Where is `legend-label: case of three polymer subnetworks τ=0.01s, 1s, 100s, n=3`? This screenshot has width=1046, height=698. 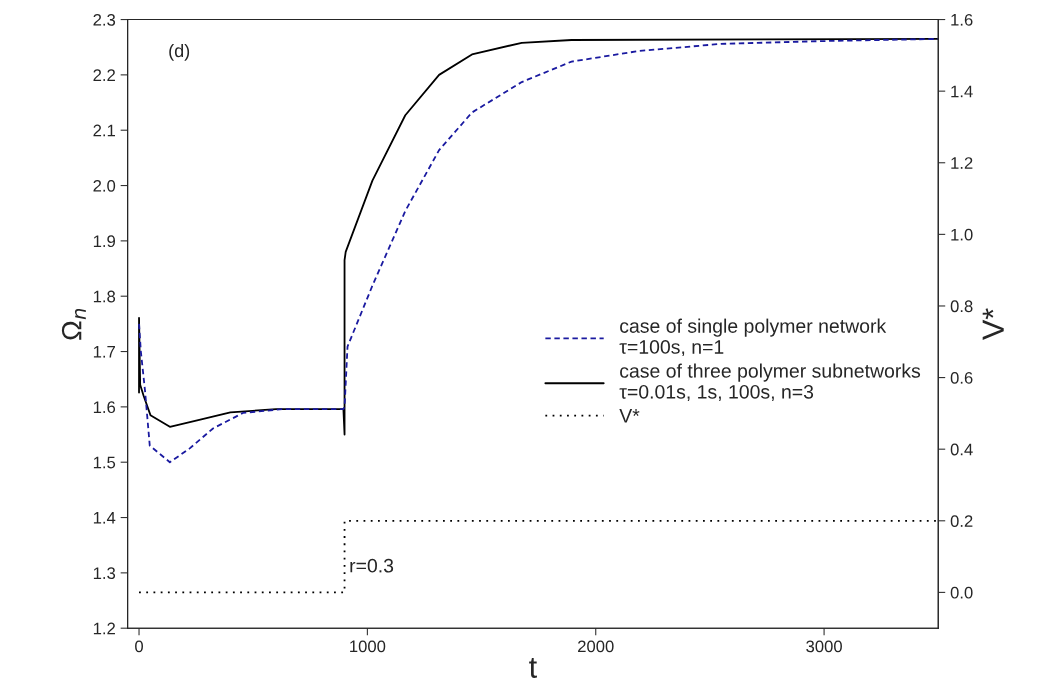
legend-label: case of three polymer subnetworks τ=0.01s, 1s, 100s, n=3 is located at coordinates (770, 382).